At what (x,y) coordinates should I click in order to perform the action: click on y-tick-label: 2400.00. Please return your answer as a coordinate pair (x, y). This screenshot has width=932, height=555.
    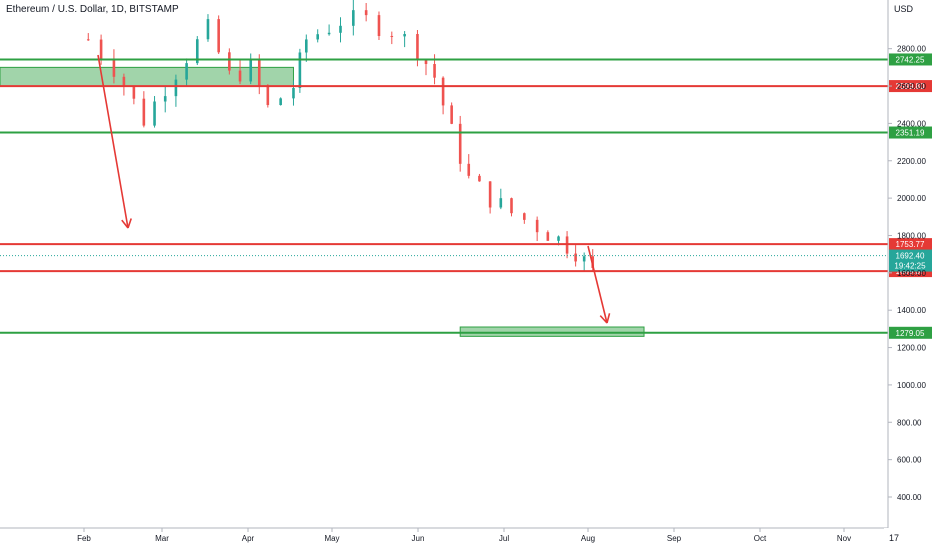
    Looking at the image, I should click on (911, 123).